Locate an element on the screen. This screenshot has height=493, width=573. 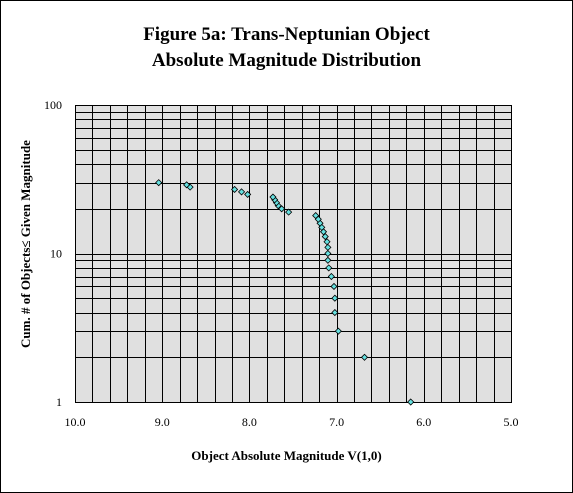
x-axis-title: Object Absolute Magnitude V(1,0) is located at coordinates (286, 455).